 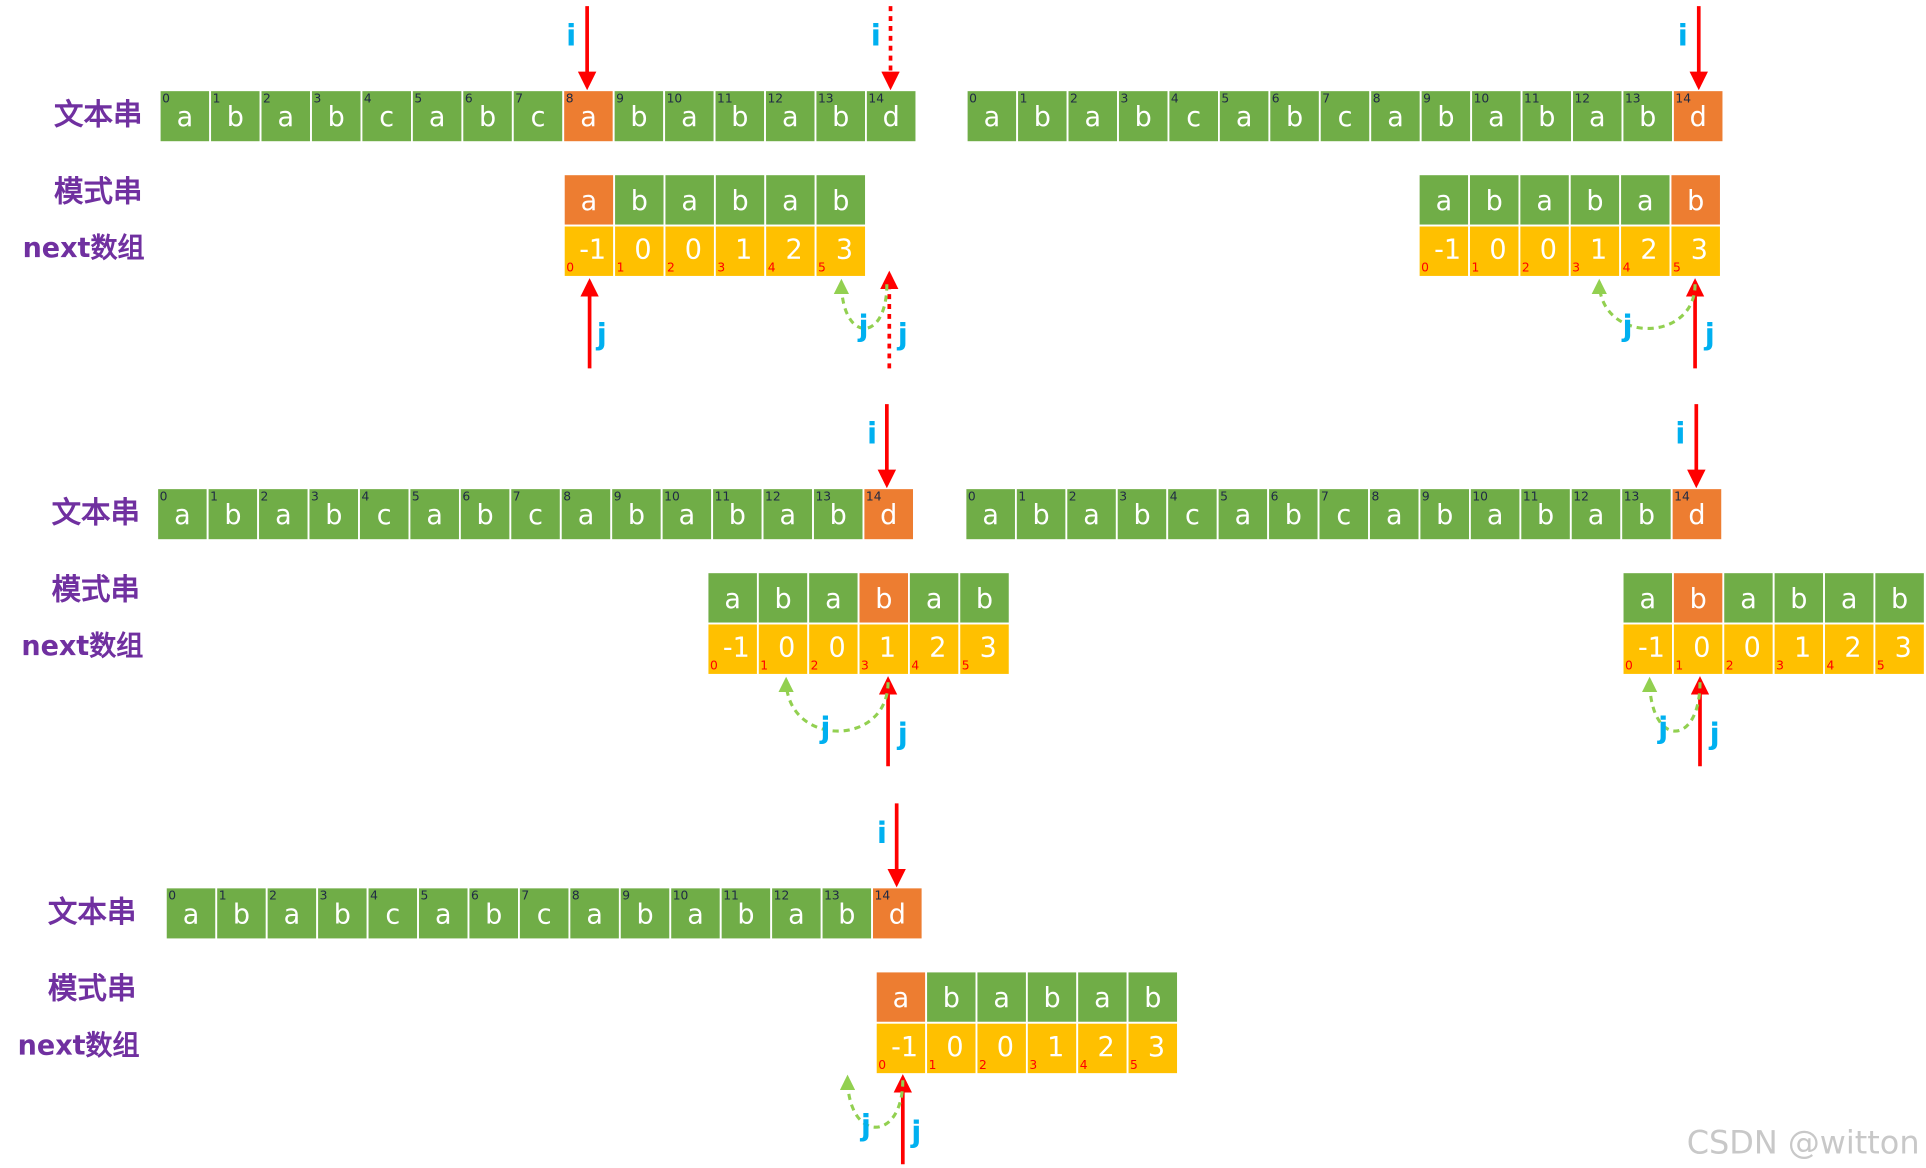 What do you see at coordinates (1084, 1065) in the screenshot?
I see `pattern-index: 4` at bounding box center [1084, 1065].